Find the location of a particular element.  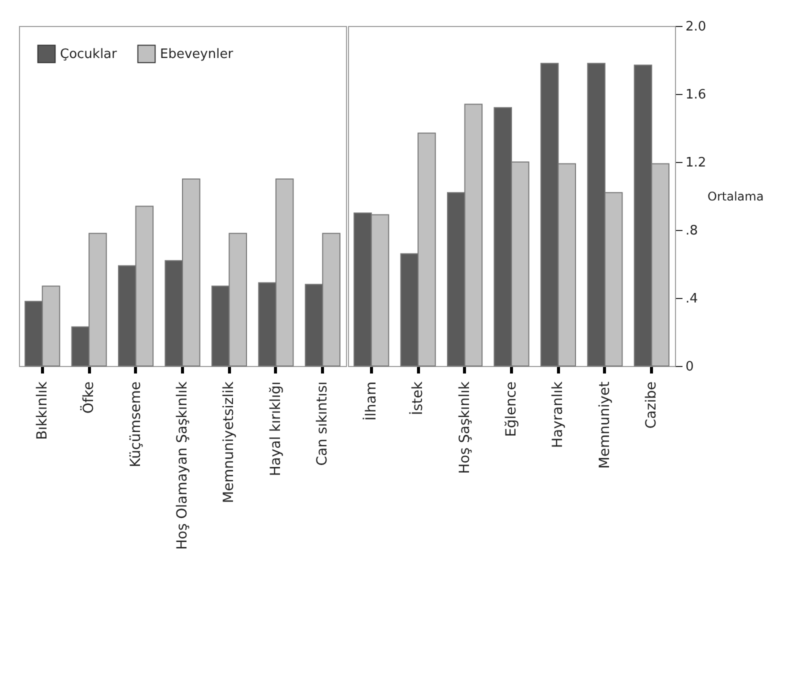

x-tick-label: Hayranlık is located at coordinates (558, 414).